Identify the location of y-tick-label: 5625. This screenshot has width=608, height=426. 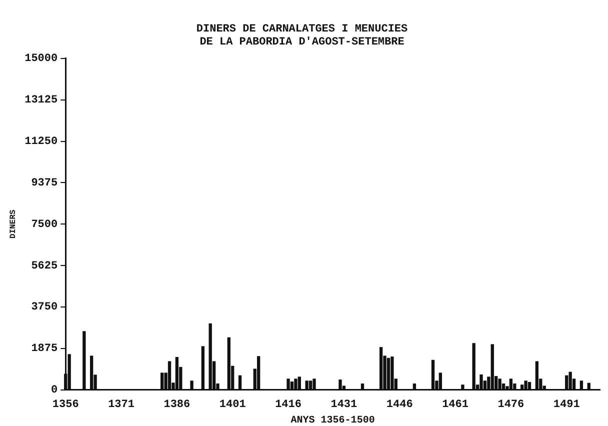
(44, 266).